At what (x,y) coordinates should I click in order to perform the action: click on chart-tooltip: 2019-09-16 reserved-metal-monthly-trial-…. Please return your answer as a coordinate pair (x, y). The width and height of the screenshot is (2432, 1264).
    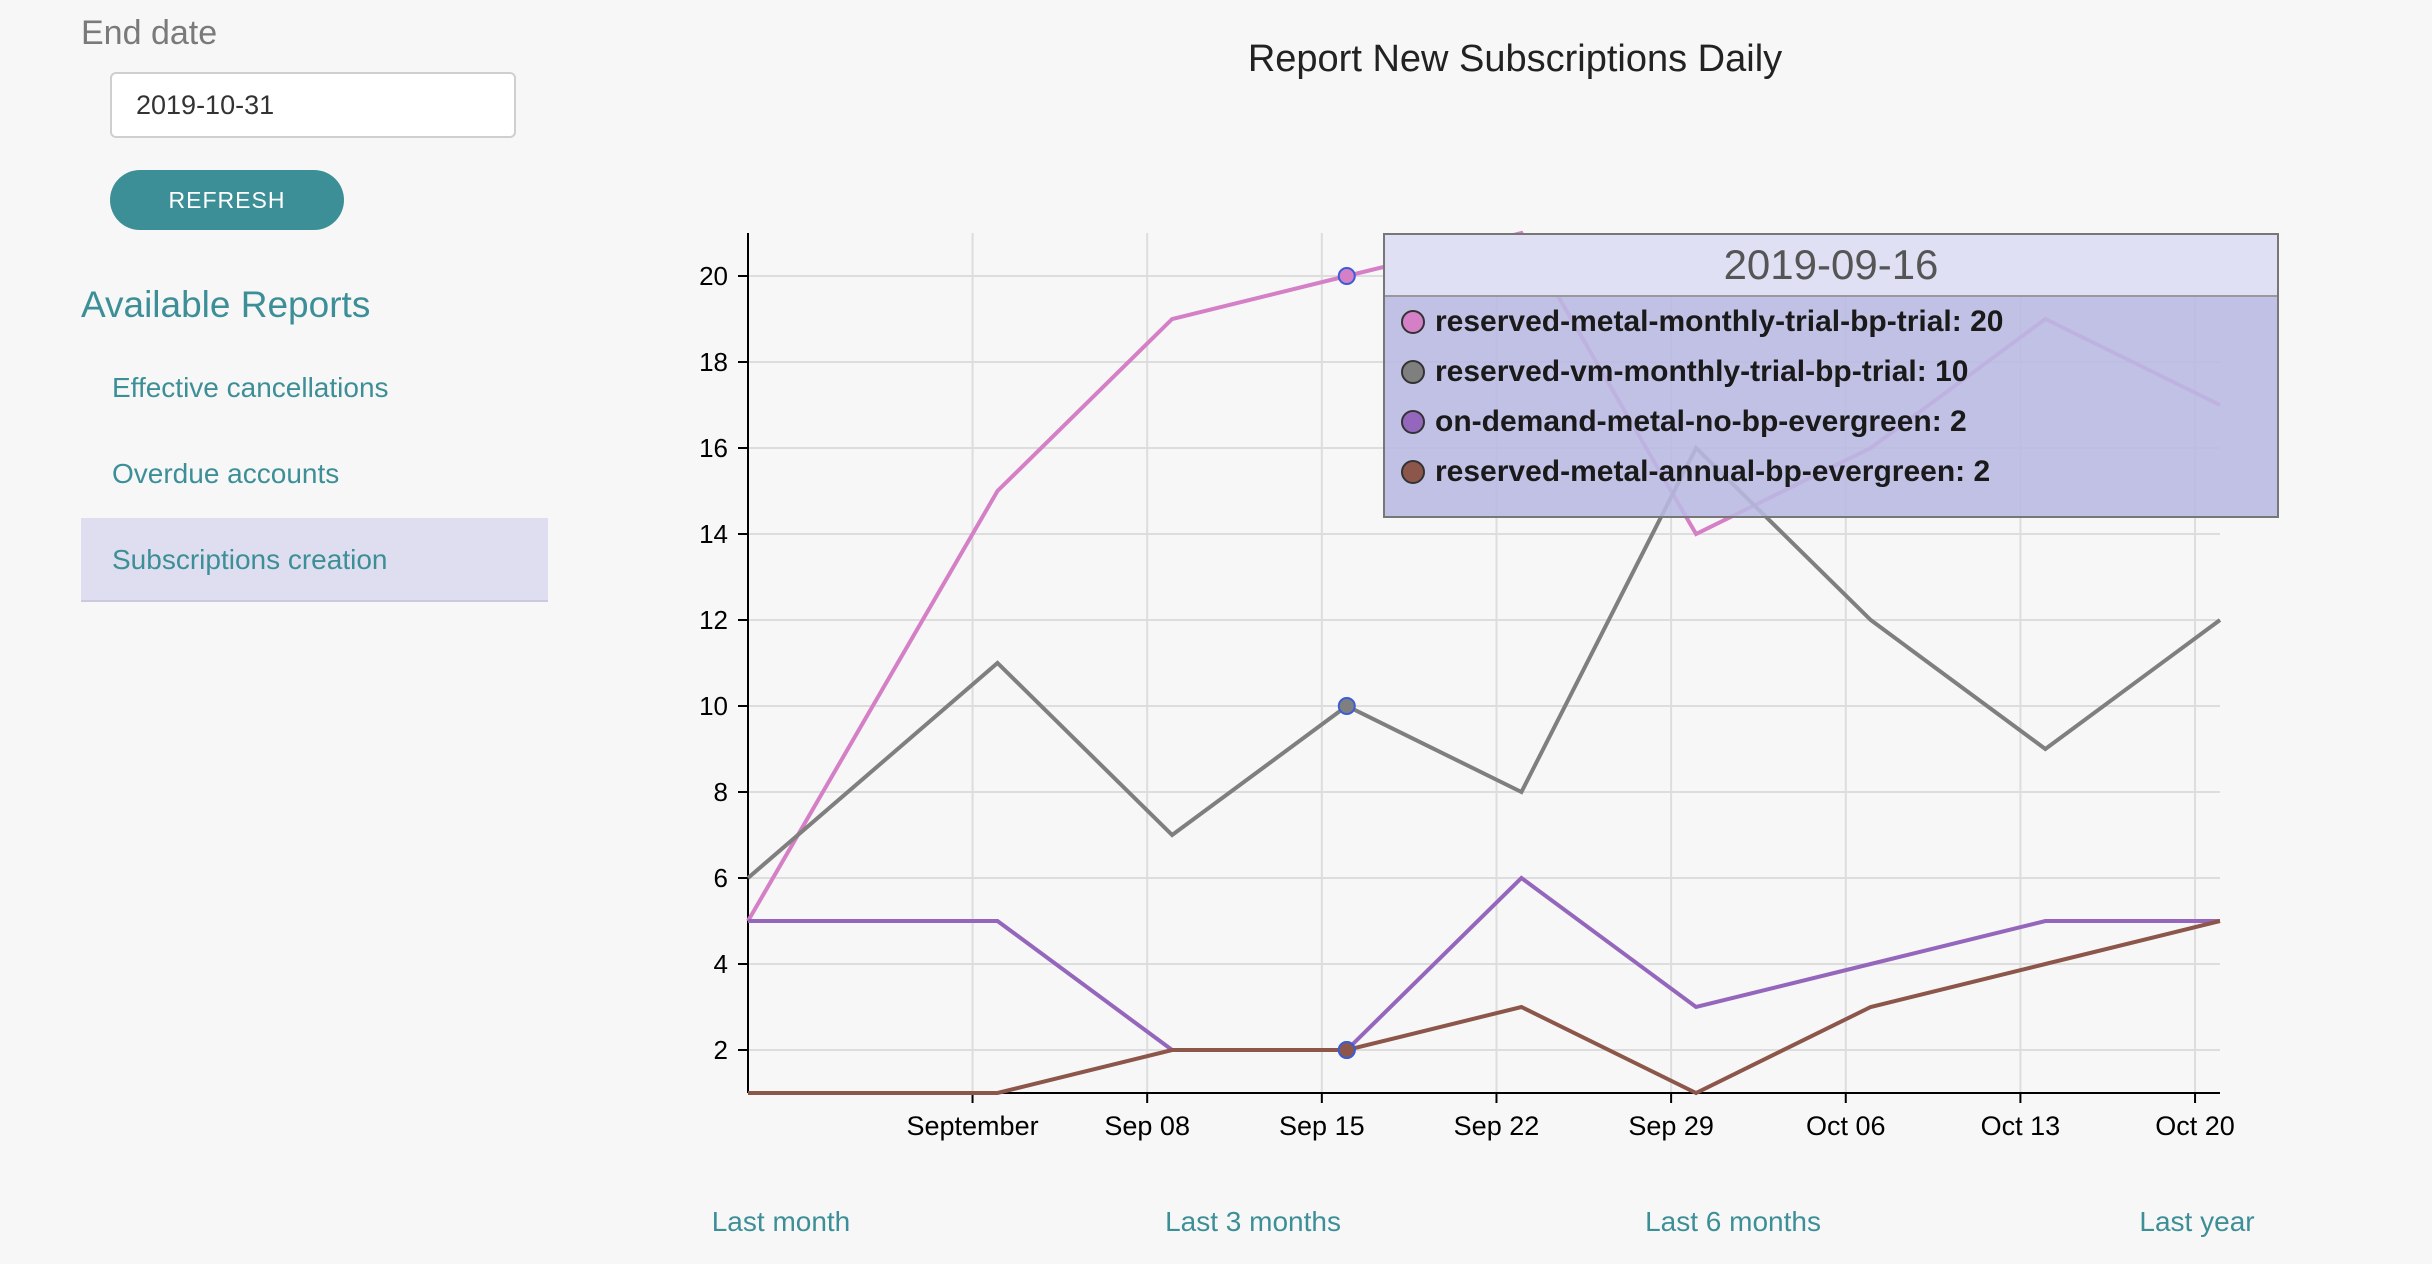
    Looking at the image, I should click on (1831, 375).